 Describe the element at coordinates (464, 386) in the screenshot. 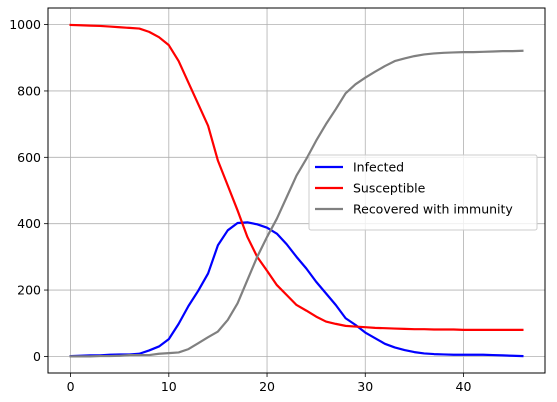

I see `x-tick-label: 40` at that location.